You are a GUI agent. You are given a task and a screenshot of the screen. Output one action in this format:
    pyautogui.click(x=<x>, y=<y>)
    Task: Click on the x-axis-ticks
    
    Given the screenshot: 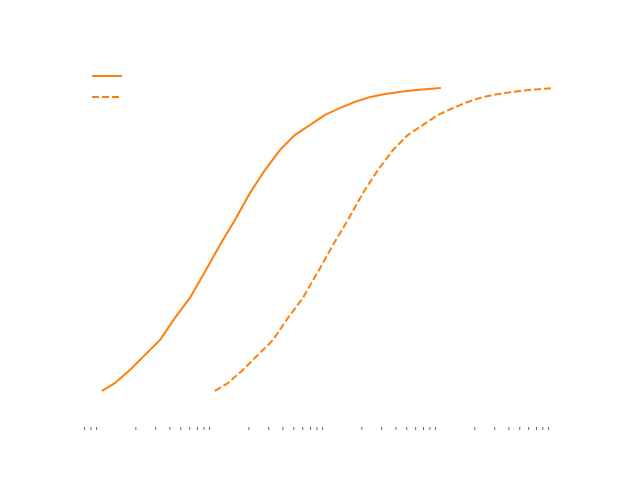 What is the action you would take?
    pyautogui.click(x=316, y=428)
    